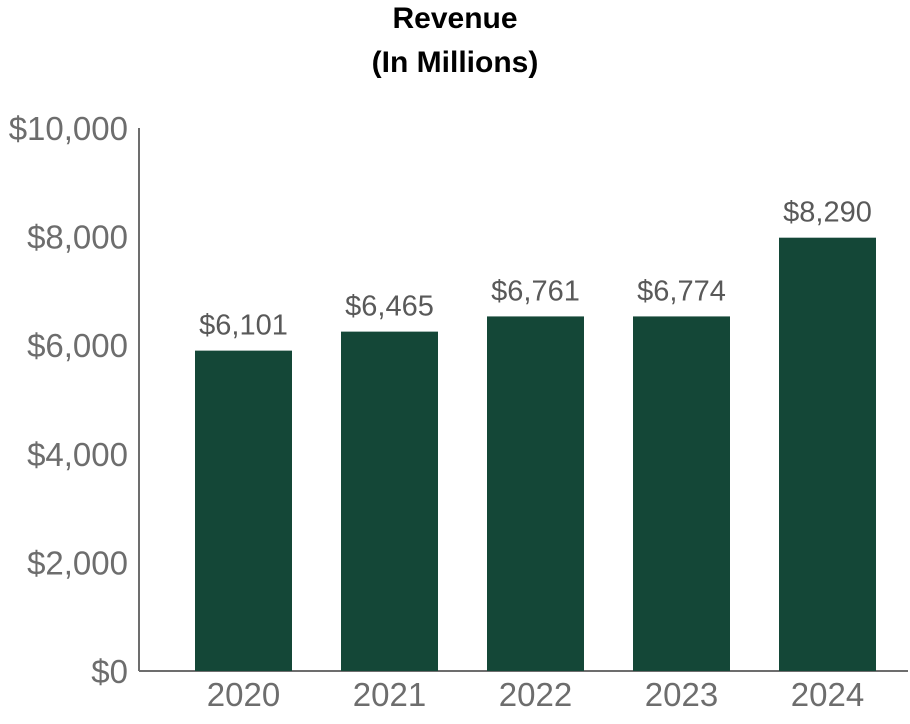 The width and height of the screenshot is (910, 724). I want to click on data-label-2022: $6,761, so click(535, 291).